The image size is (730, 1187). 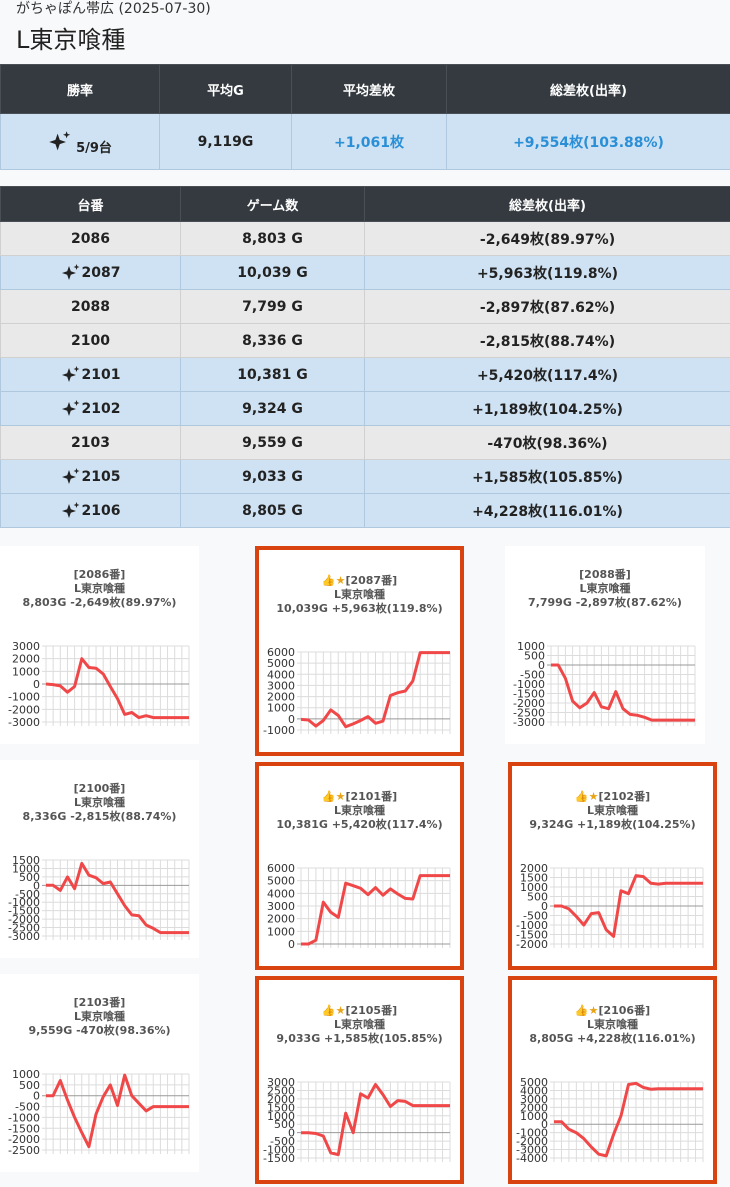 What do you see at coordinates (90, 204) in the screenshot?
I see `machines-header-id: 台番` at bounding box center [90, 204].